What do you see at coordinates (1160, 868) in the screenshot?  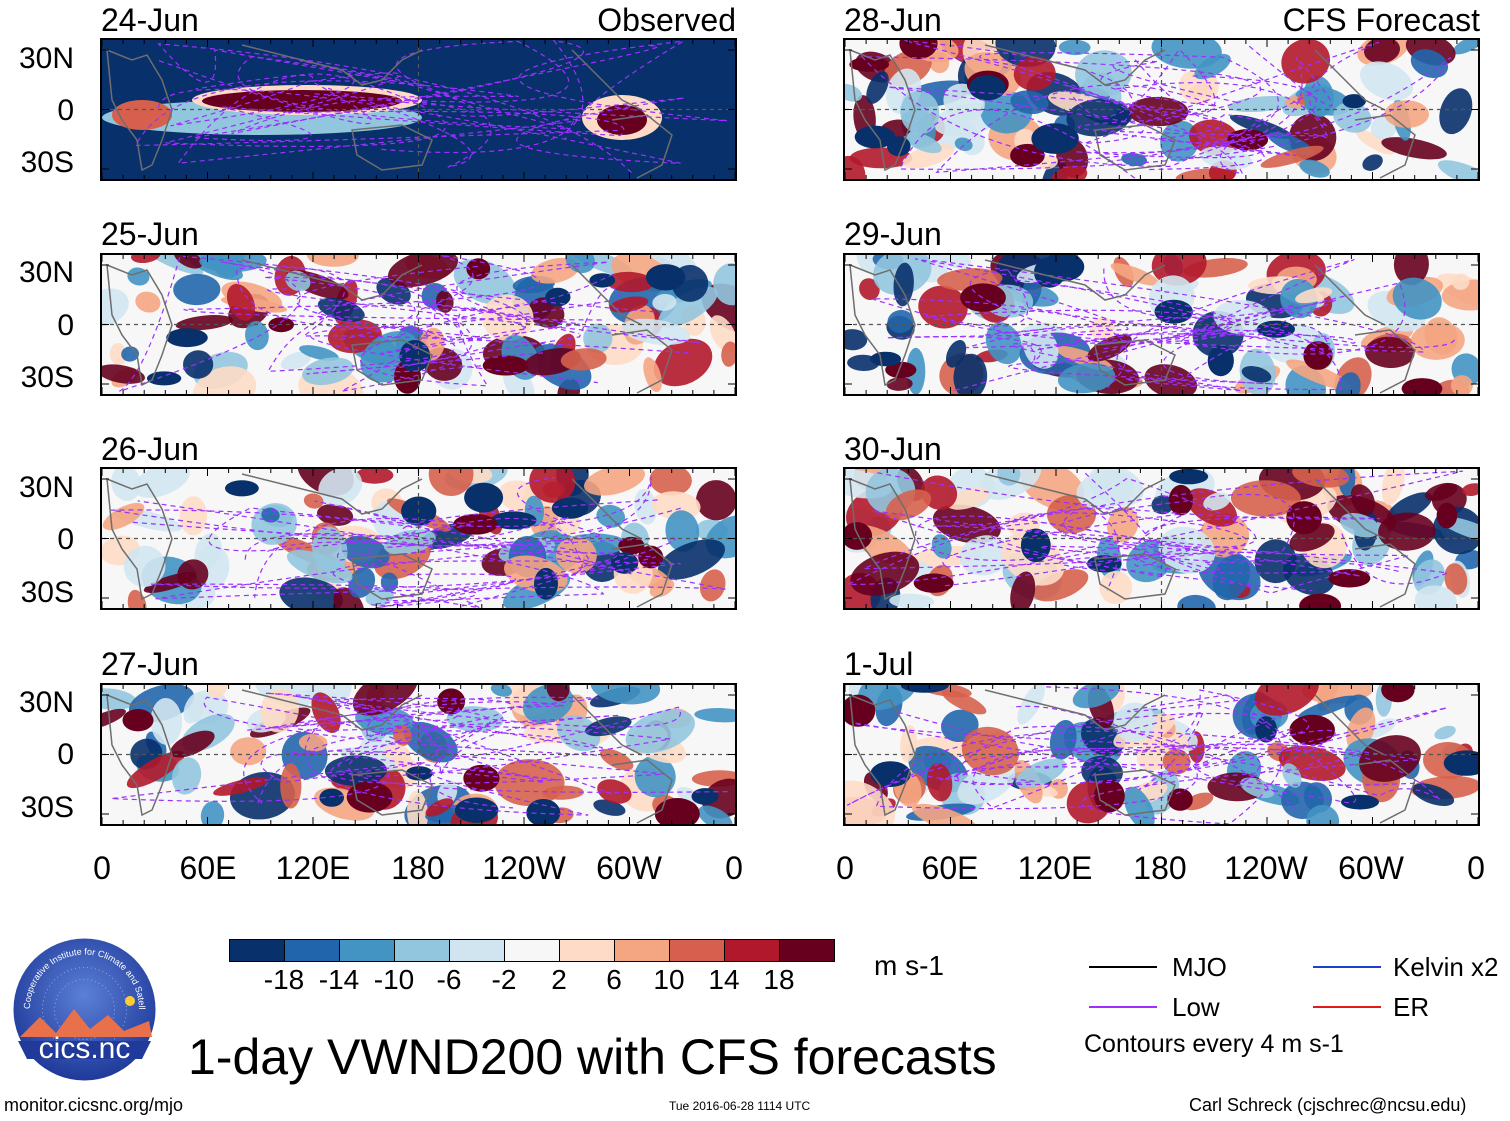 I see `lon-label-right-180: 180` at bounding box center [1160, 868].